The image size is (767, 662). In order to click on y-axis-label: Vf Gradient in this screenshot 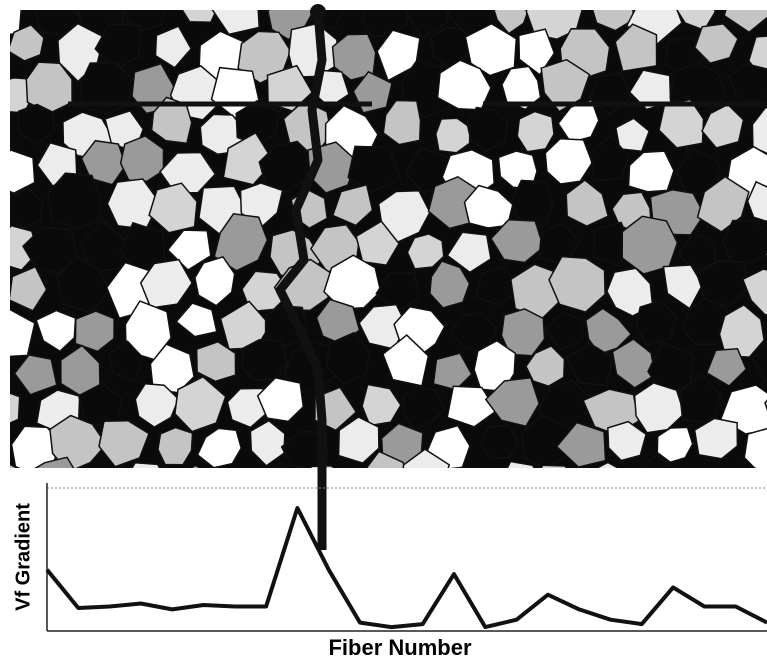, I will do `click(23, 557)`.